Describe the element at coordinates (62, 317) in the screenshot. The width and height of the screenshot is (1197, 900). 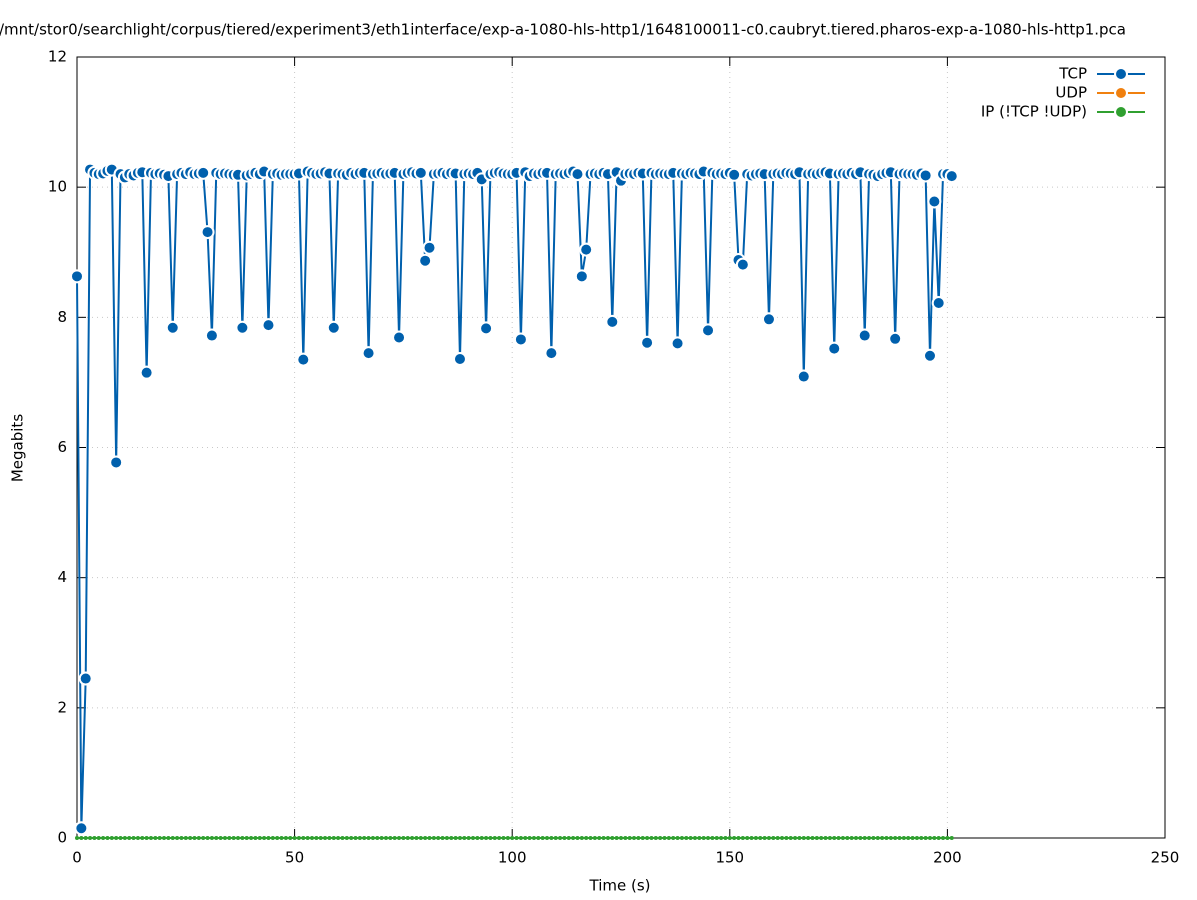
I see `y-tick-label: 8` at that location.